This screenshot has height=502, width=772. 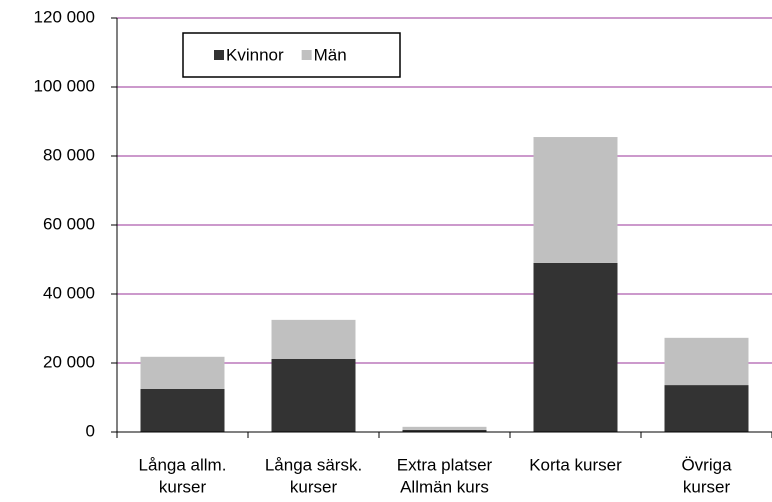 What do you see at coordinates (330, 54) in the screenshot?
I see `legend-label: Män` at bounding box center [330, 54].